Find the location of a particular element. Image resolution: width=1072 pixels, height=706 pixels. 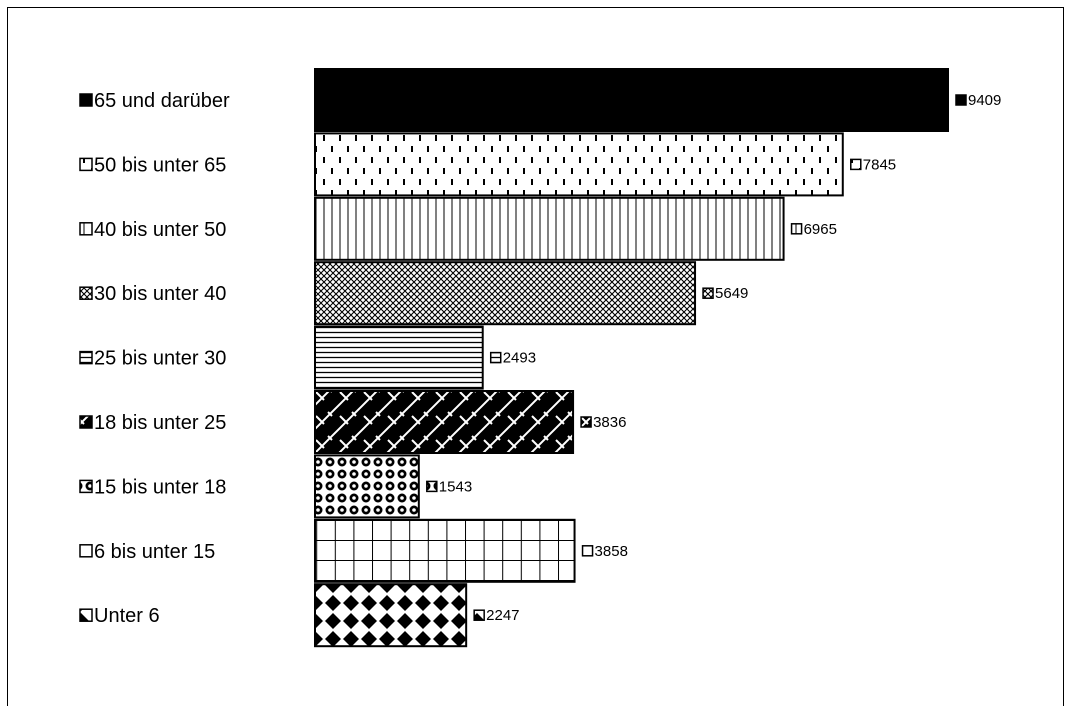

data-label: 6965 is located at coordinates (820, 229).